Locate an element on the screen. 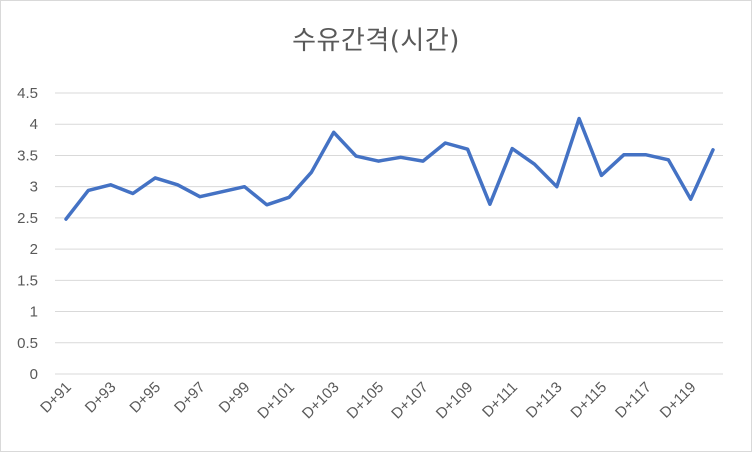 The width and height of the screenshot is (752, 452). y-tick-label: 1 is located at coordinates (34, 312).